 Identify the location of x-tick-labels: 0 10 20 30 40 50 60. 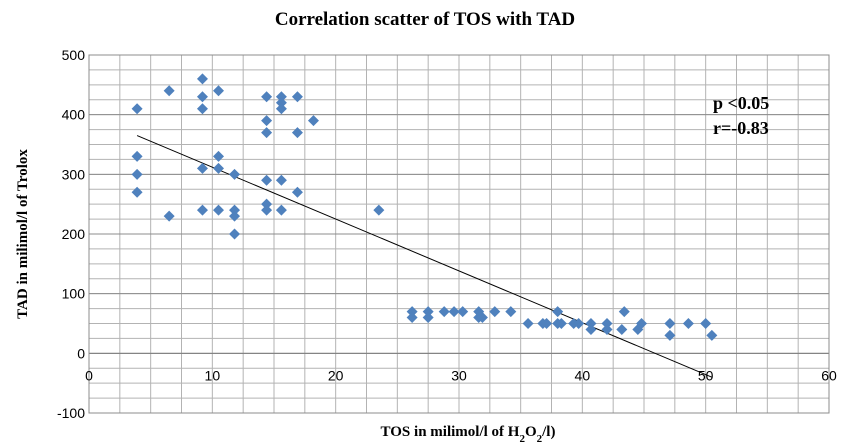
(461, 375).